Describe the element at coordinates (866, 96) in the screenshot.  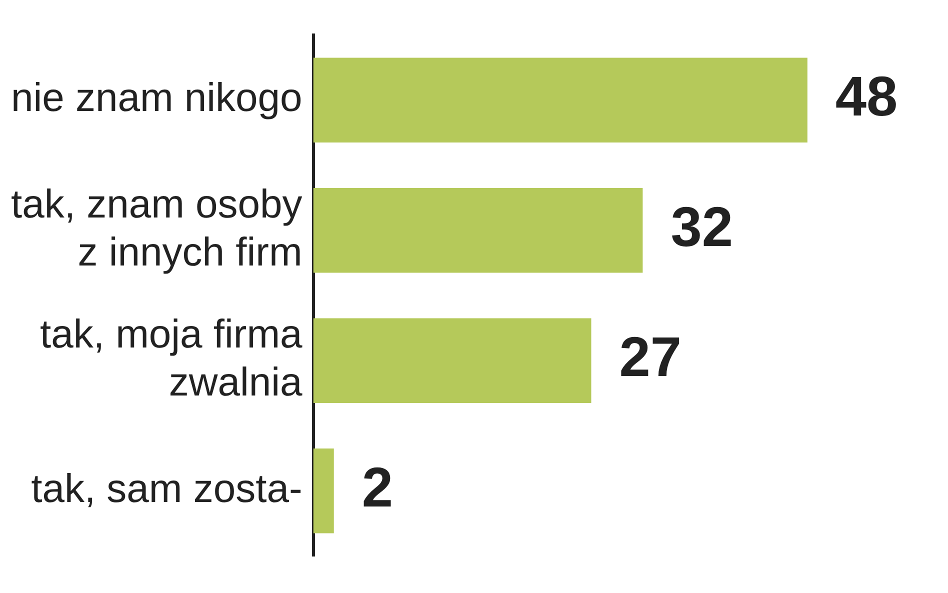
I see `data-label: 48` at that location.